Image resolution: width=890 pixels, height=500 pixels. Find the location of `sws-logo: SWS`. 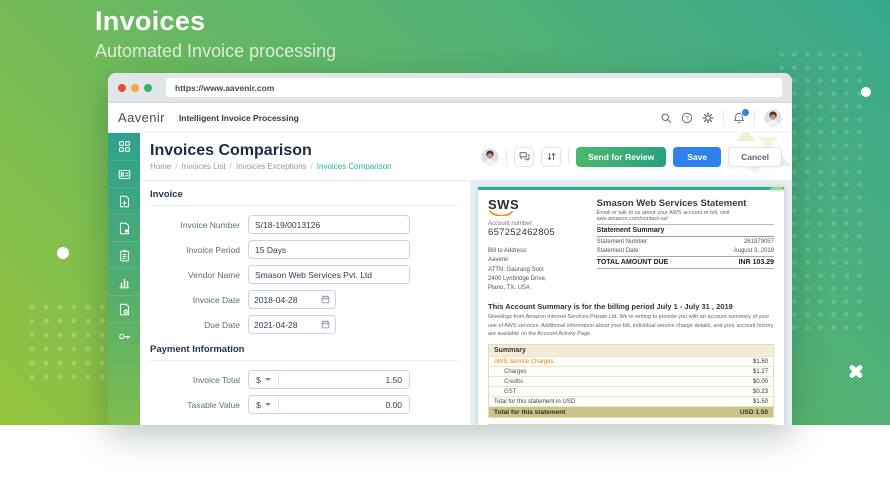

sws-logo: SWS is located at coordinates (504, 206).